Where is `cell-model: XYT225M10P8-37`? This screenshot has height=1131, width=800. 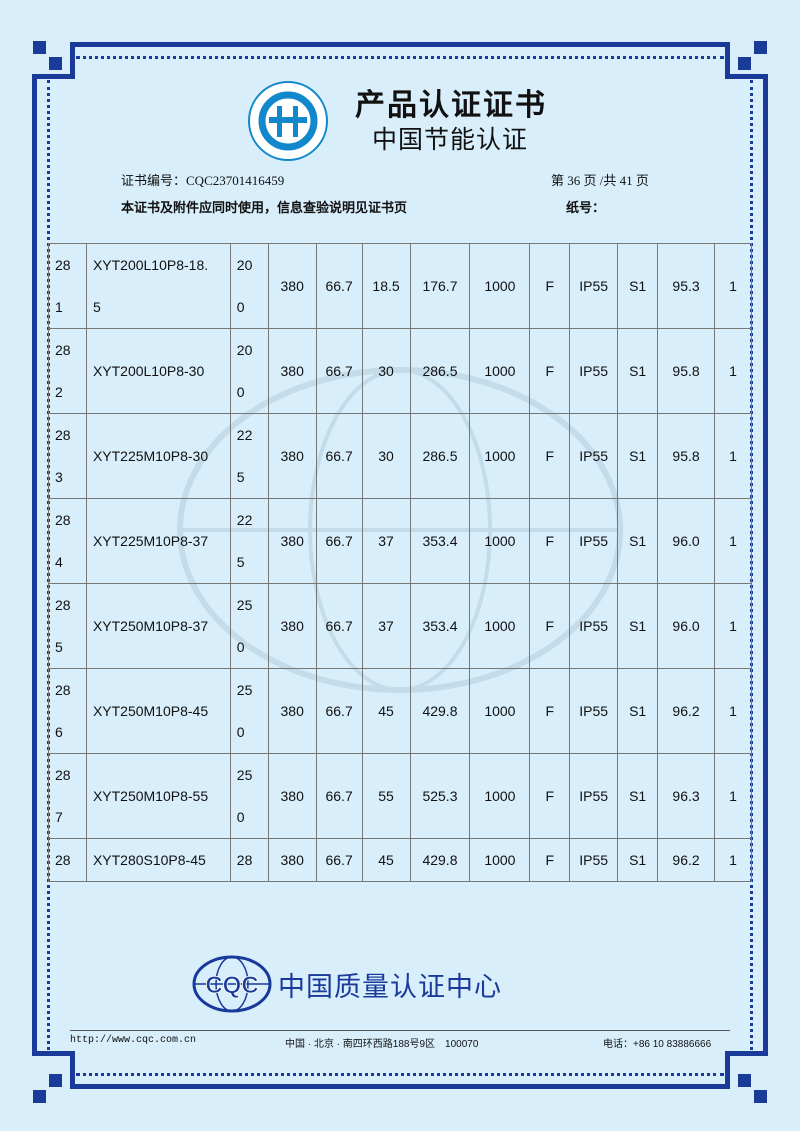
cell-model: XYT225M10P8-37 is located at coordinates (158, 541).